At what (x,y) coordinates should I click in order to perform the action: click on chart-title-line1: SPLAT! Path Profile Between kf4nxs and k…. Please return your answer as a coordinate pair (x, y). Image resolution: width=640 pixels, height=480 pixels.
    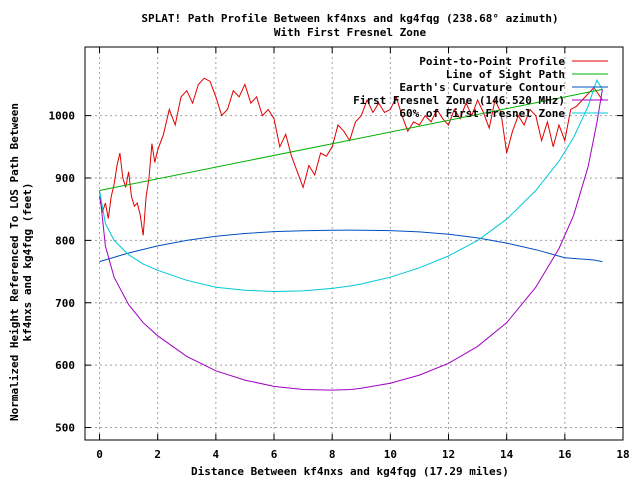
    Looking at the image, I should click on (349, 18).